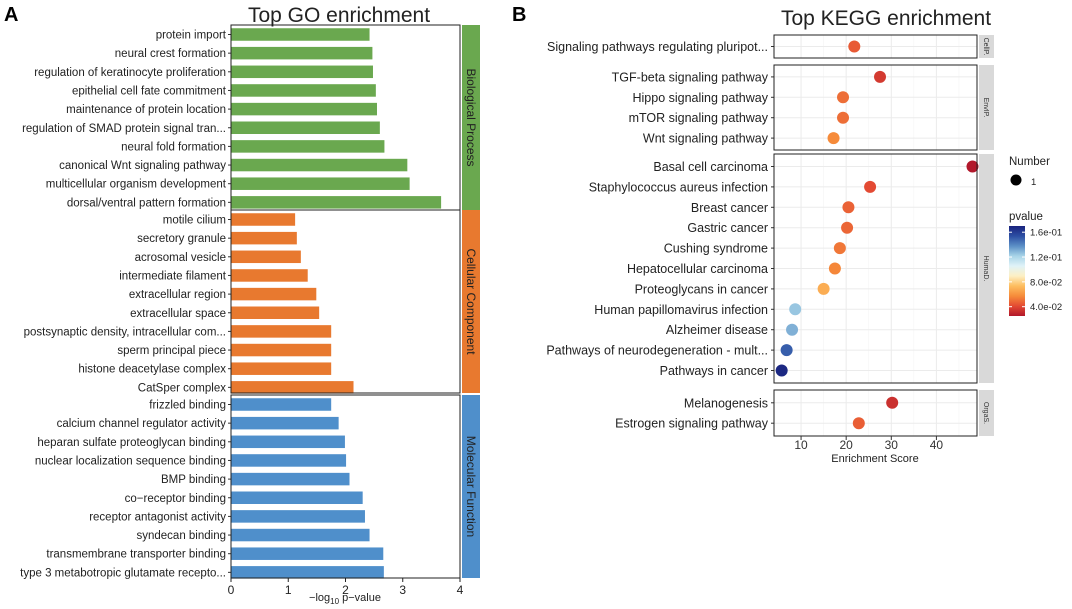 This screenshot has height=609, width=1072. What do you see at coordinates (173, 276) in the screenshot?
I see `go-term-label: intermediate filament` at bounding box center [173, 276].